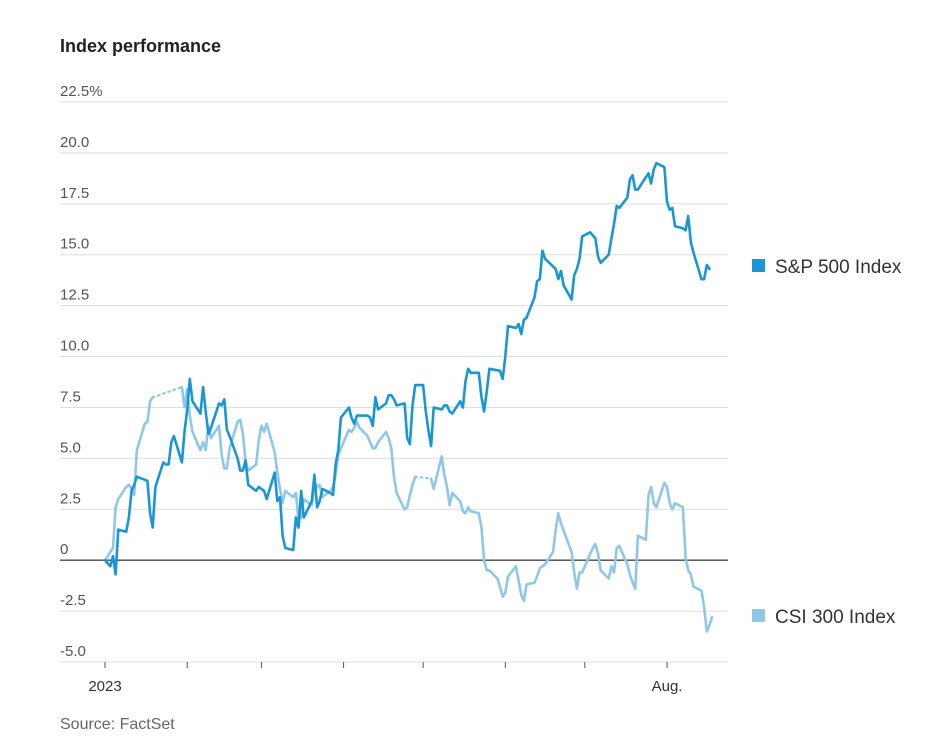 Image resolution: width=926 pixels, height=737 pixels. I want to click on series-gap-csi-300-index, so click(292, 433).